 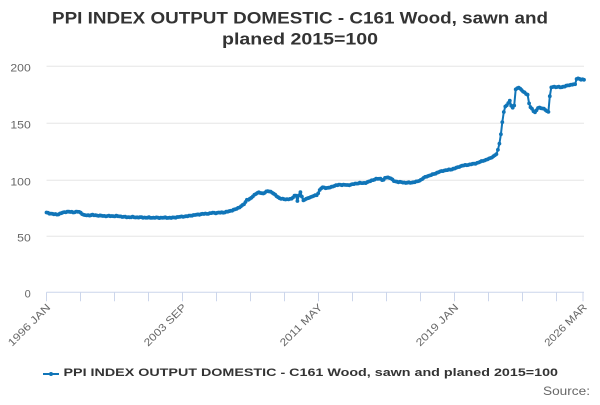 What do you see at coordinates (20, 69) in the screenshot?
I see `svg-text: 200` at bounding box center [20, 69].